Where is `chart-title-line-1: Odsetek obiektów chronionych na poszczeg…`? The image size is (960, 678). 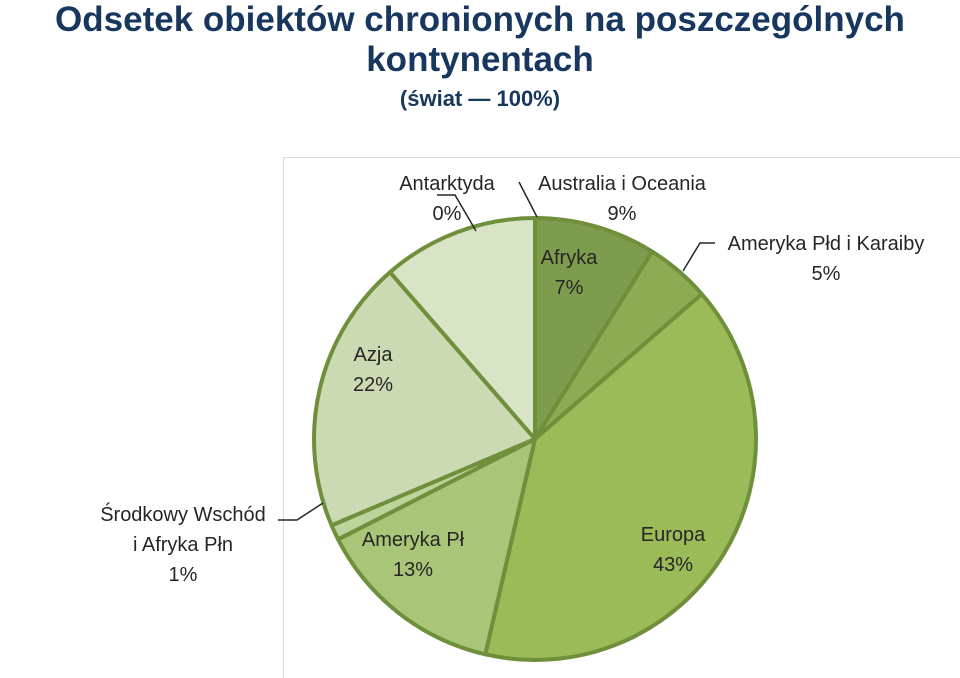 chart-title-line-1: Odsetek obiektów chronionych na poszczeg… is located at coordinates (480, 19).